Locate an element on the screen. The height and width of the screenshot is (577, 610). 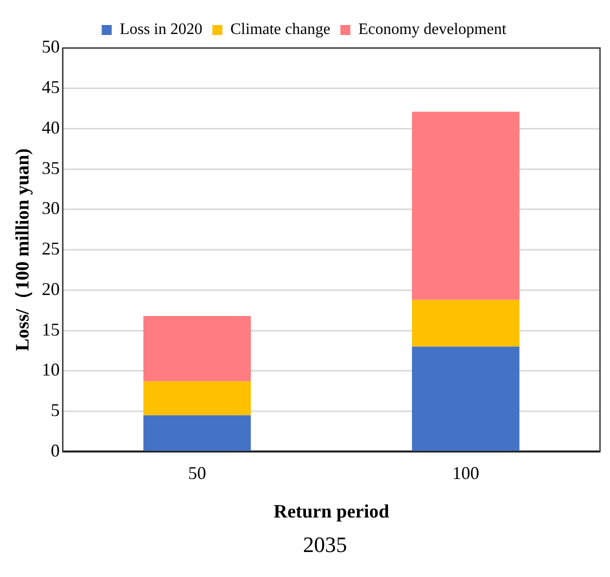
y-tick-label: 5 is located at coordinates (55, 410).